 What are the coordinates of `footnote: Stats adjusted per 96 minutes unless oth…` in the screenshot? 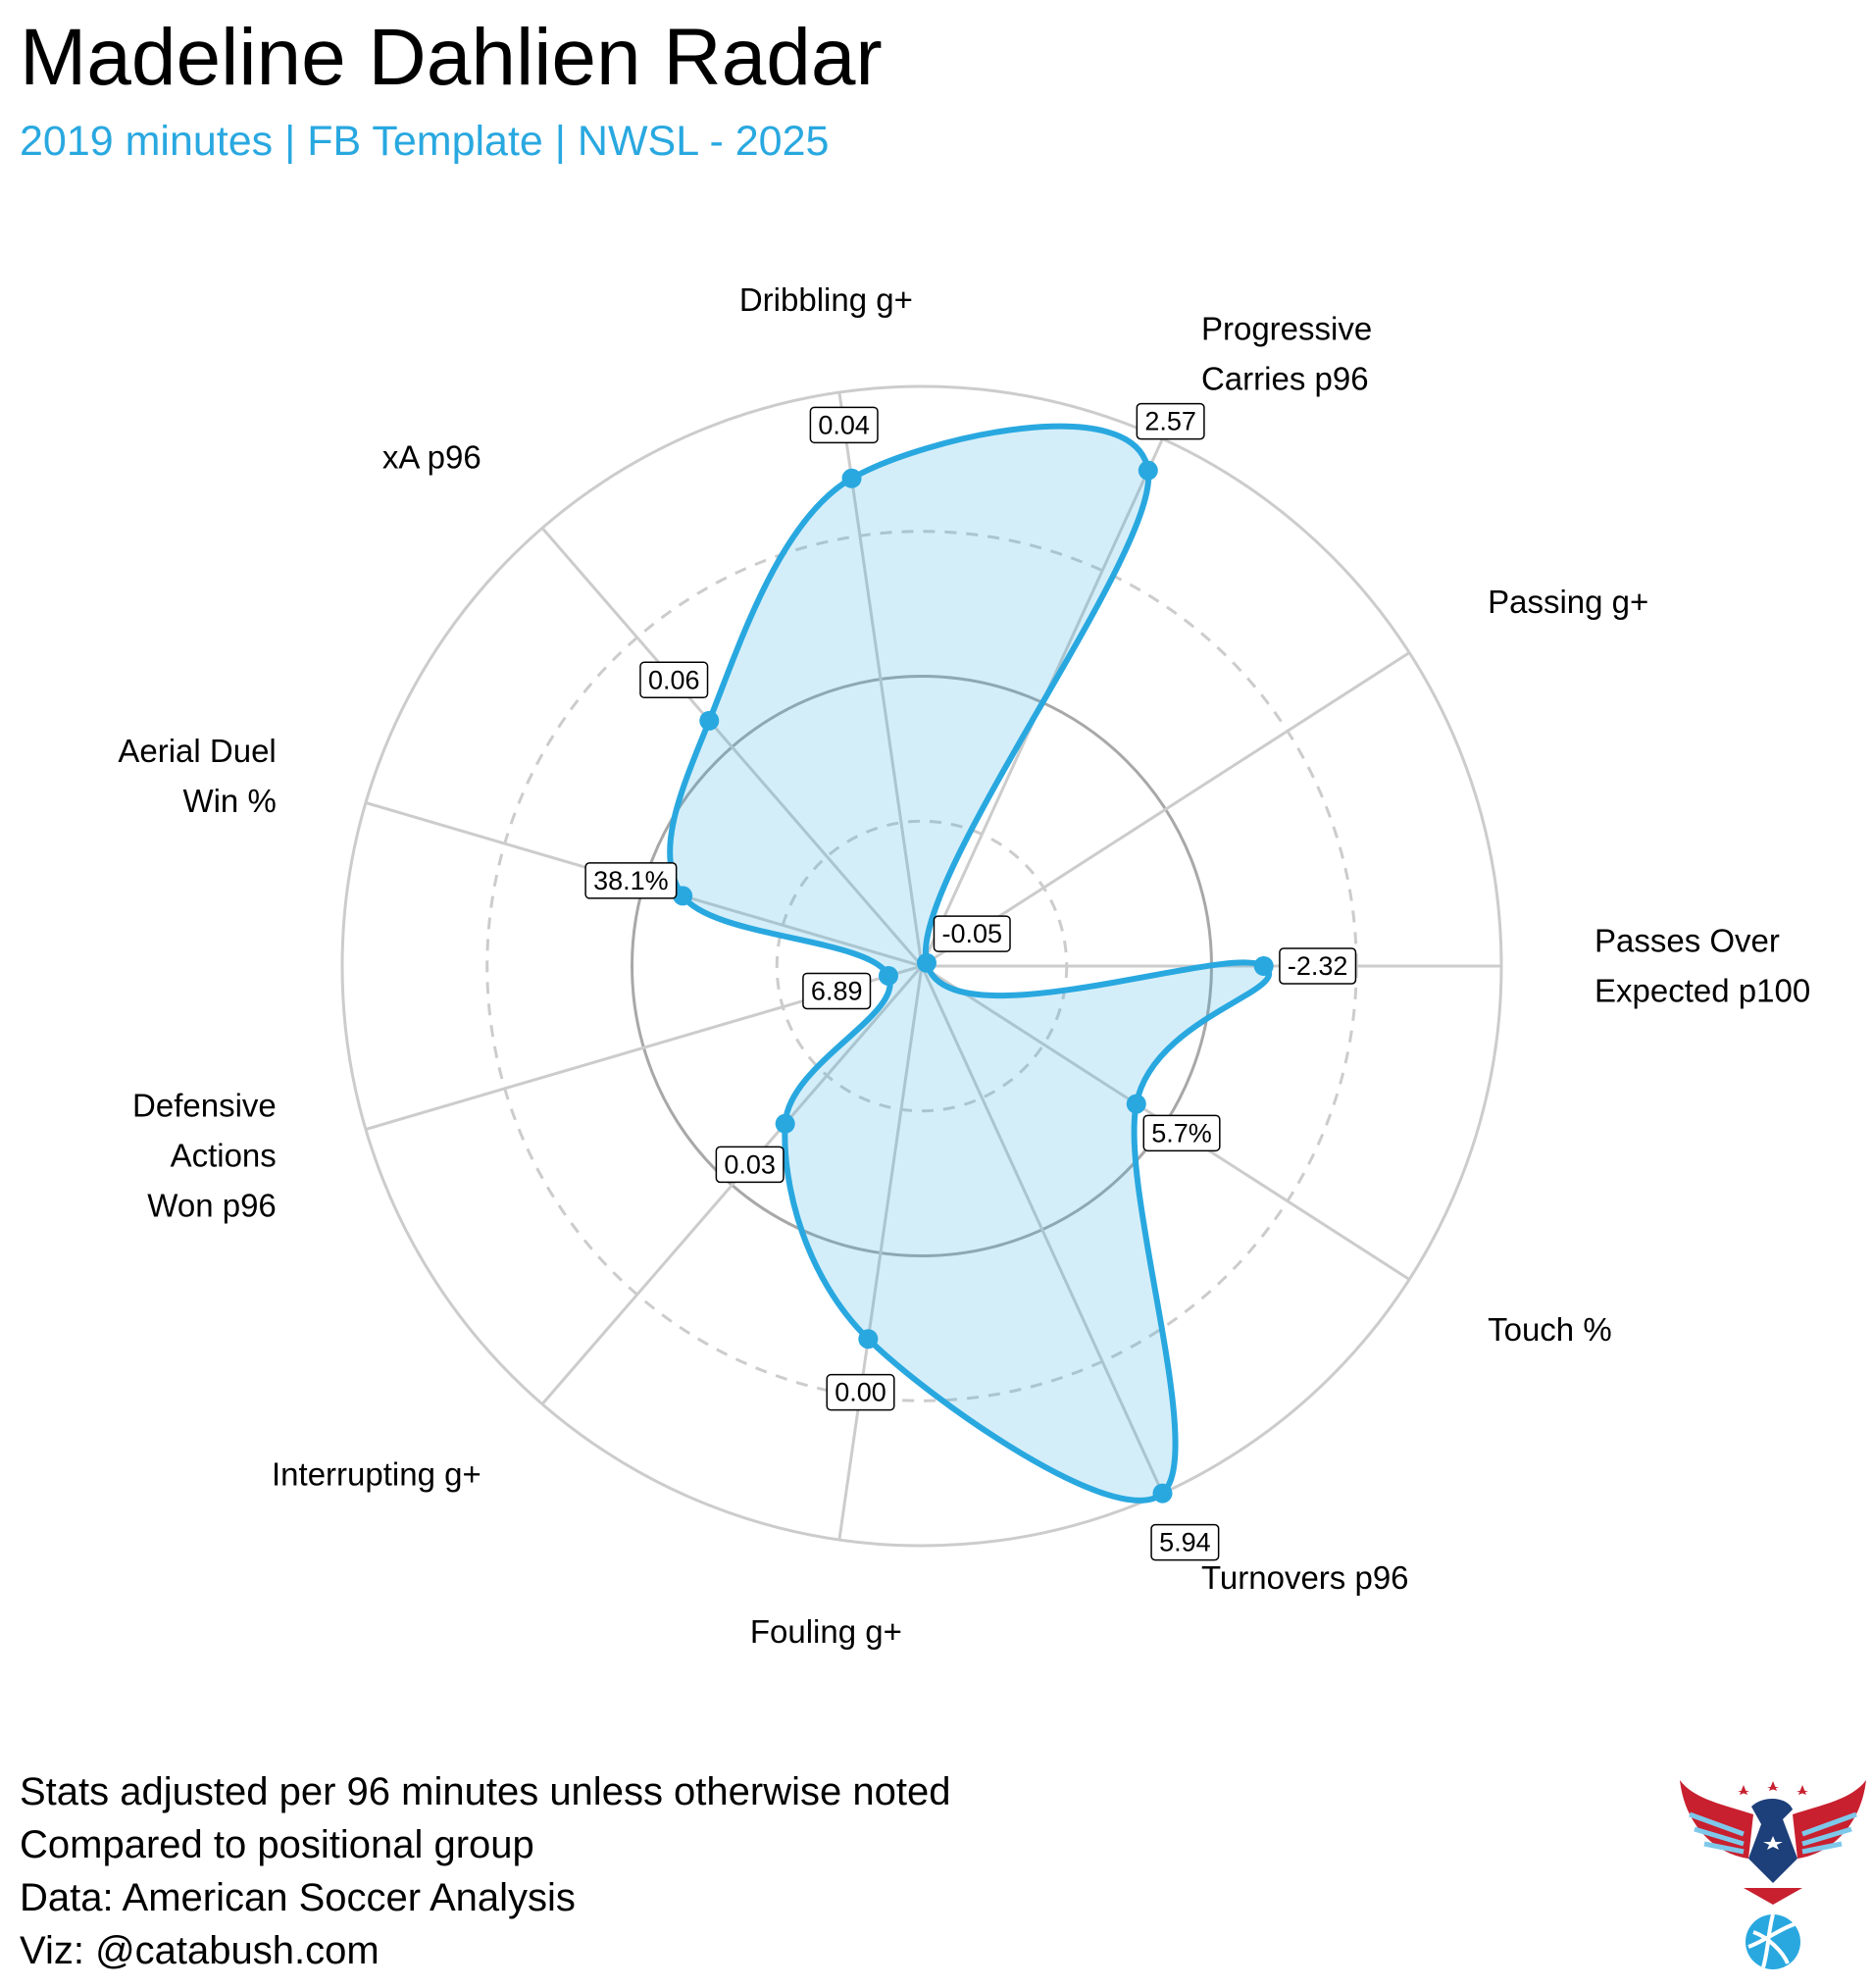 It's located at (485, 1791).